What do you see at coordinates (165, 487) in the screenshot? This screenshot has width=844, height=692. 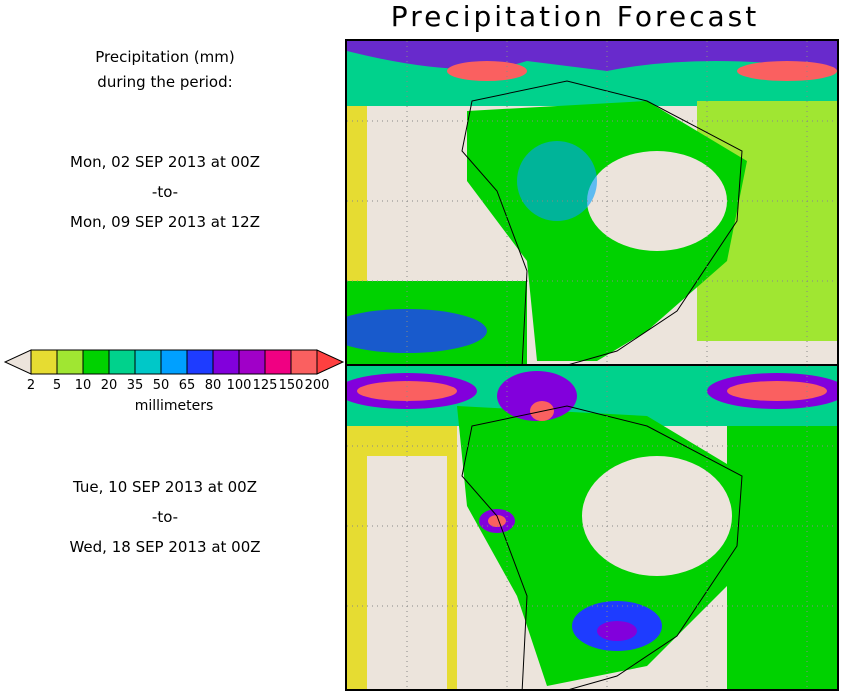 I see `period2-start: Tue, 10 SEP 2013 at 00Z` at bounding box center [165, 487].